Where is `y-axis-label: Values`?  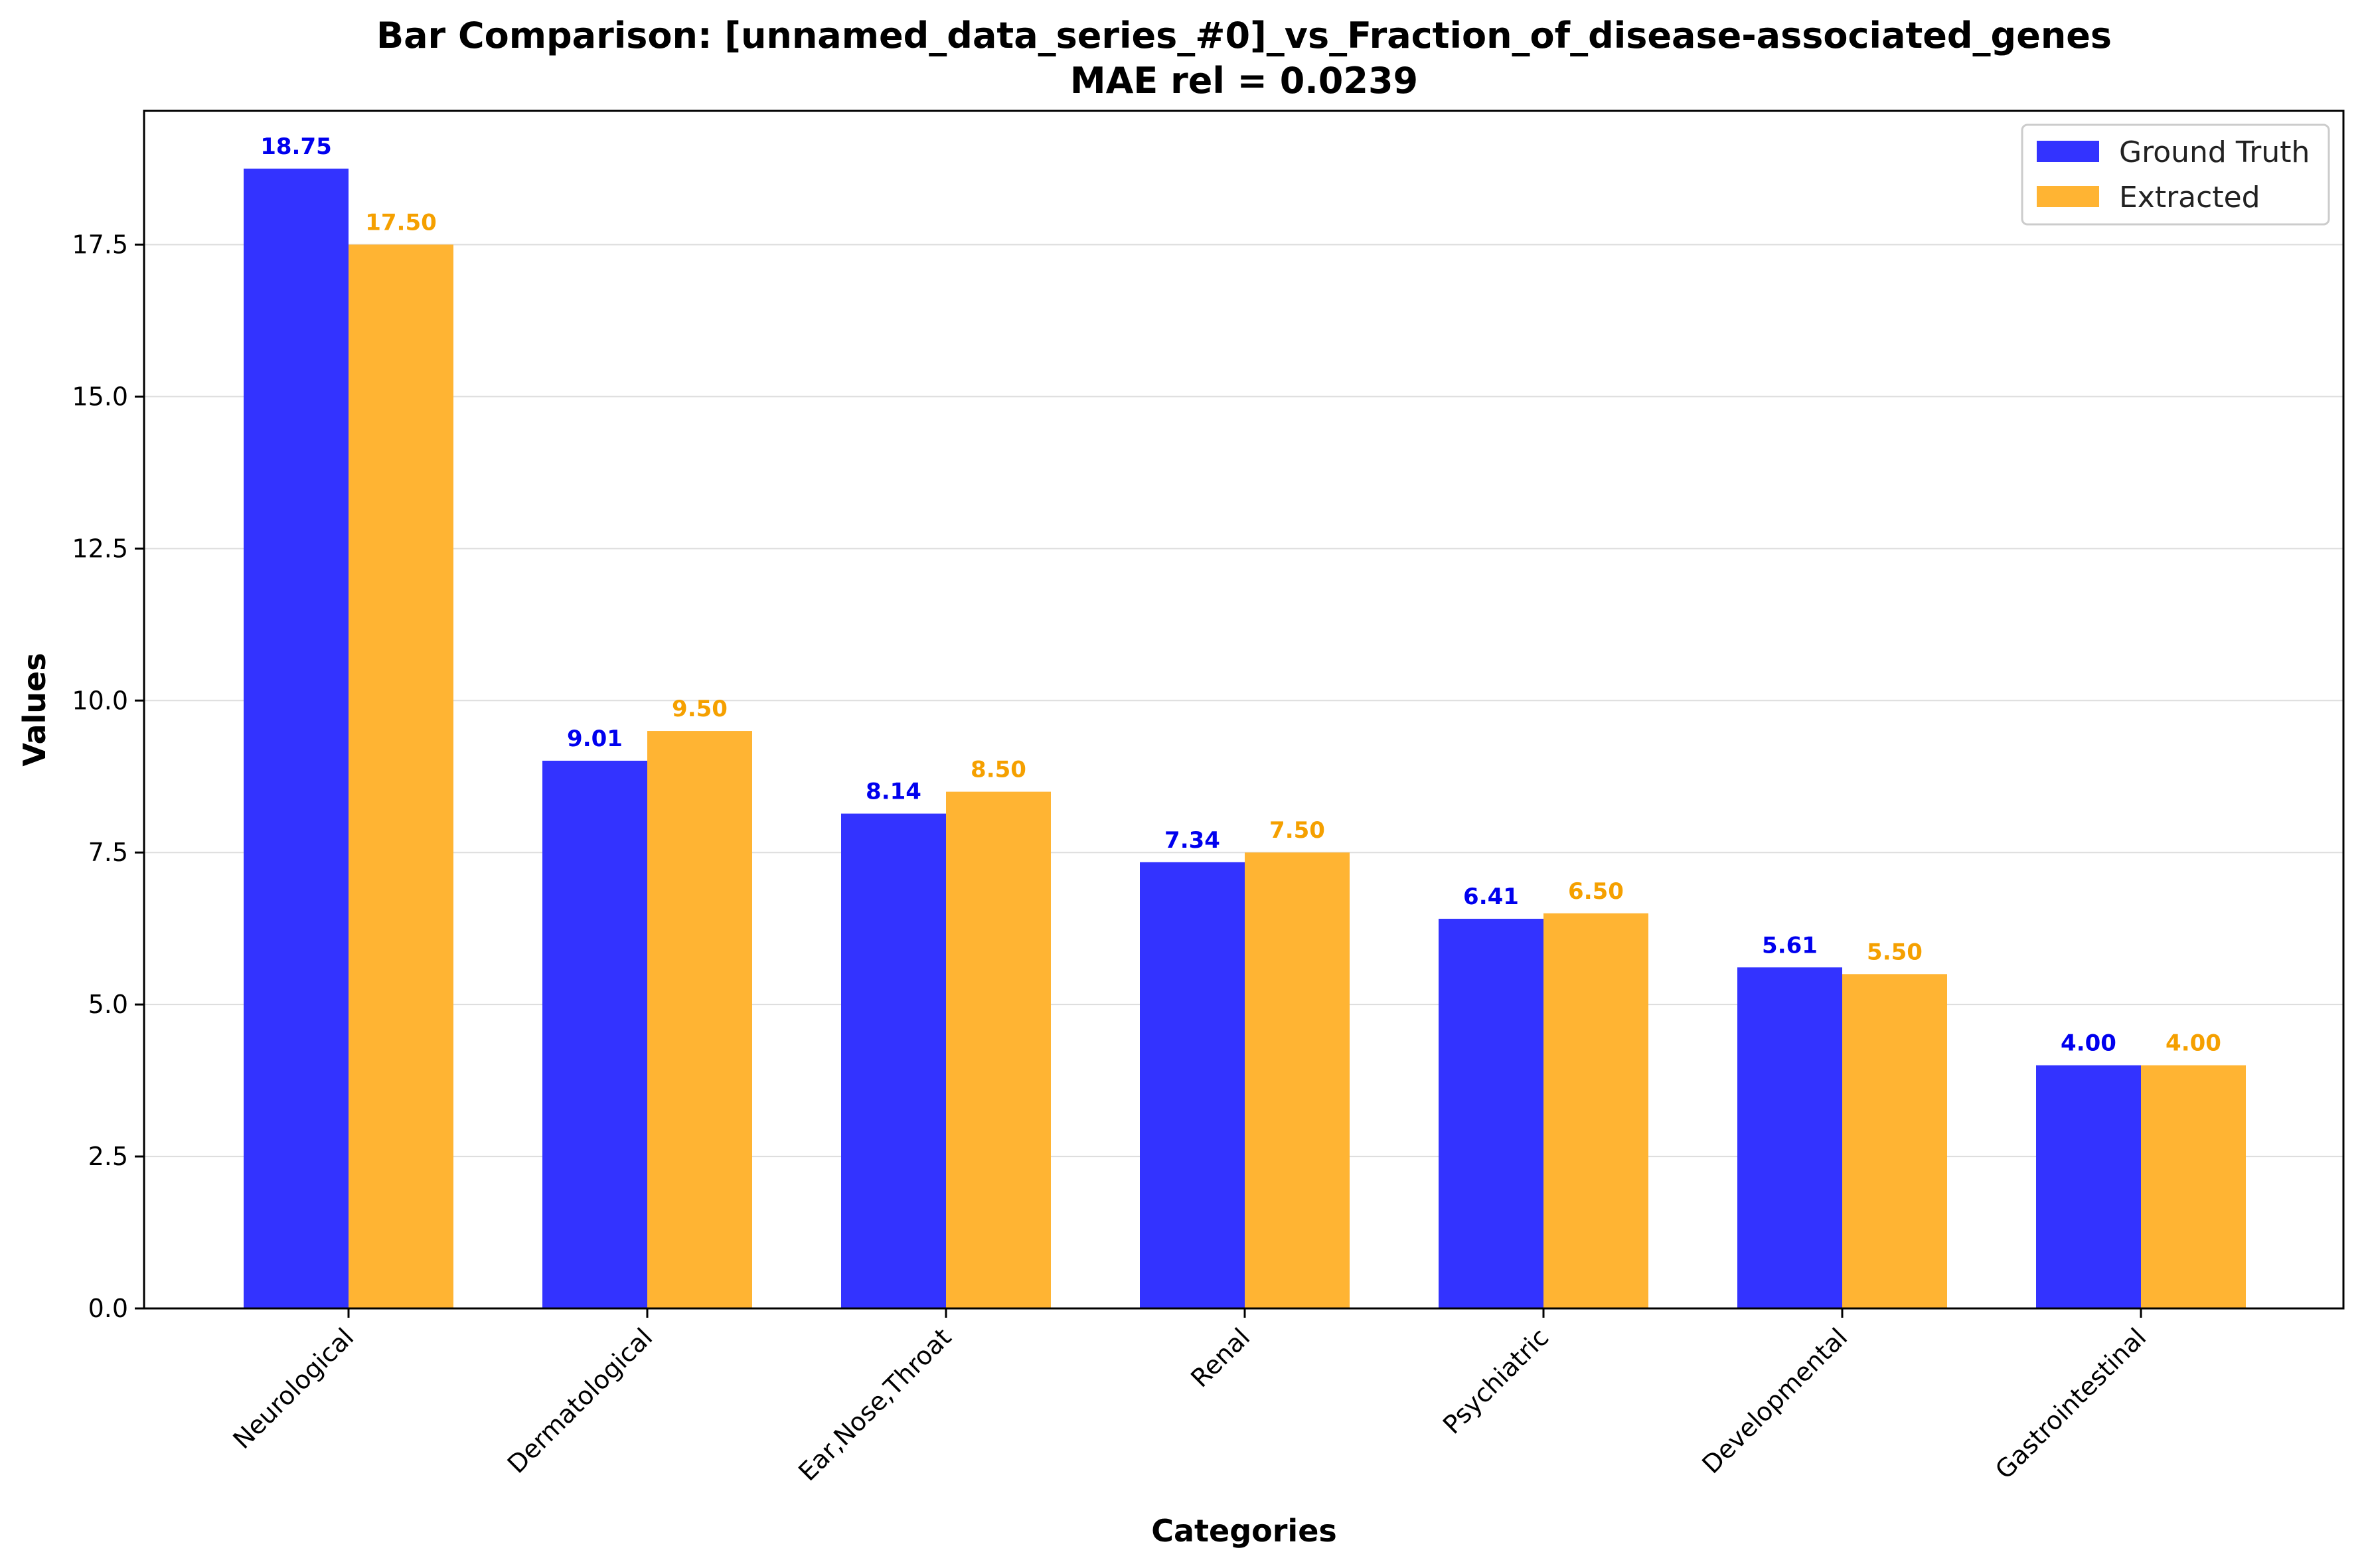
y-axis-label: Values is located at coordinates (35, 710).